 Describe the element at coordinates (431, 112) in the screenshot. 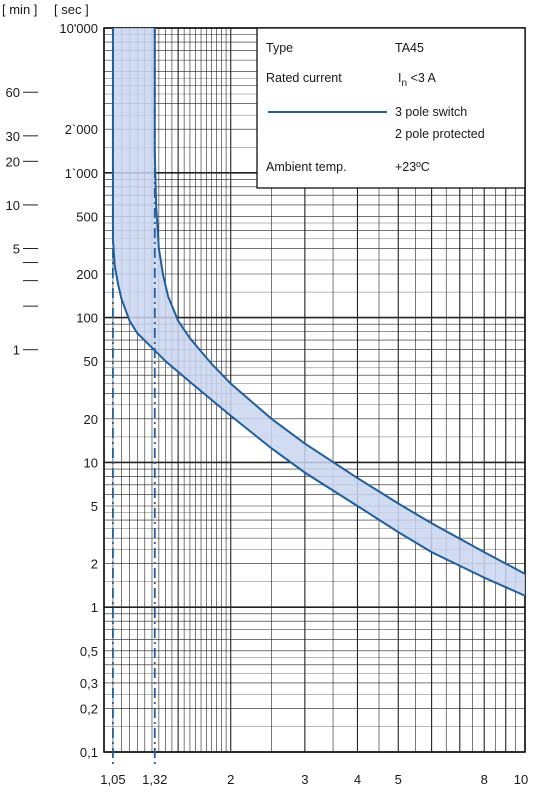

I see `legend-value: 3 pole switch` at that location.